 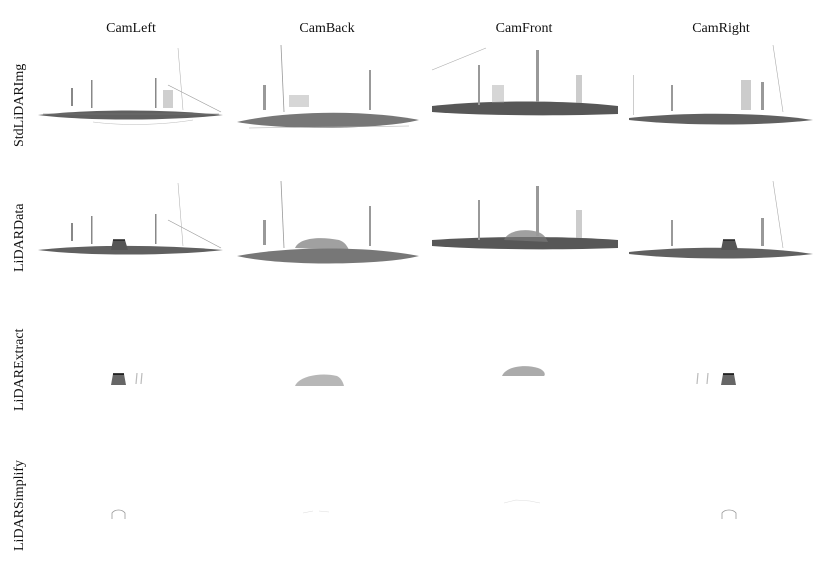 What do you see at coordinates (524, 375) in the screenshot?
I see `panel-lidarextract-camfront` at bounding box center [524, 375].